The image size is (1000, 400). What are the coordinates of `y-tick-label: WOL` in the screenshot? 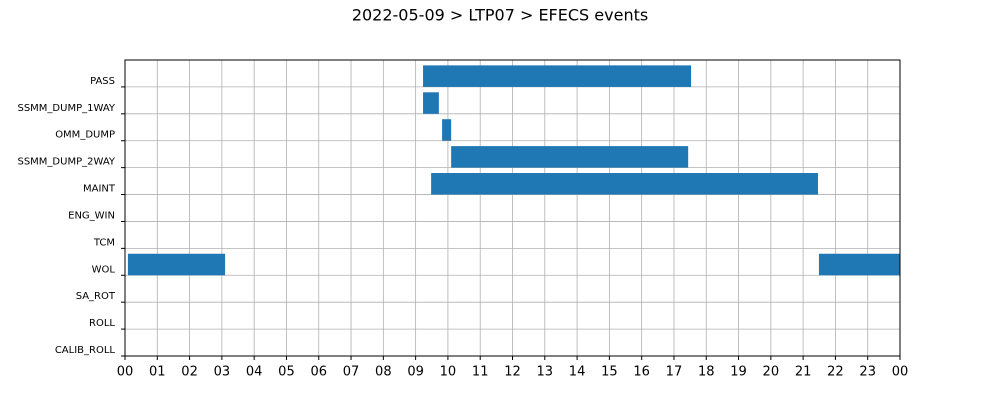 It's located at (104, 269).